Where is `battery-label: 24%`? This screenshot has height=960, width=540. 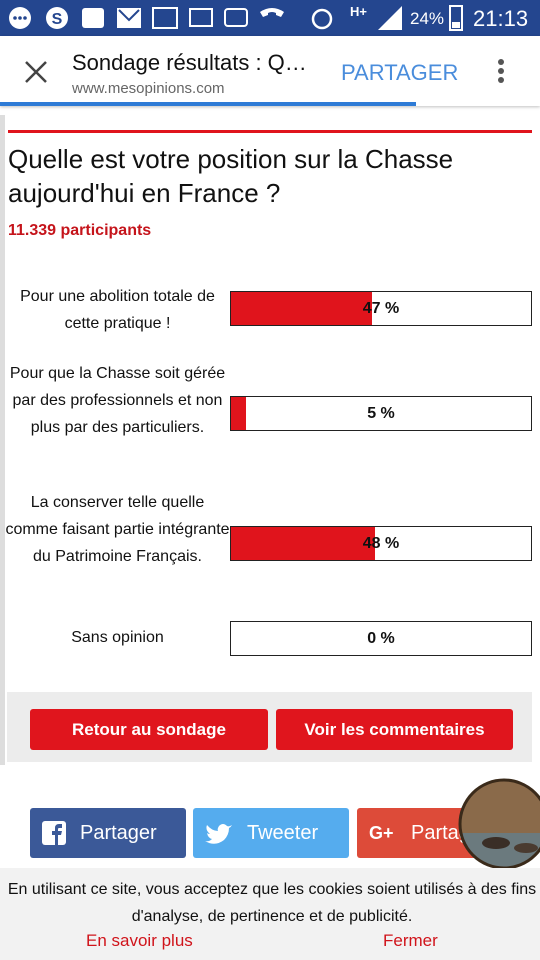
battery-label: 24% is located at coordinates (427, 18).